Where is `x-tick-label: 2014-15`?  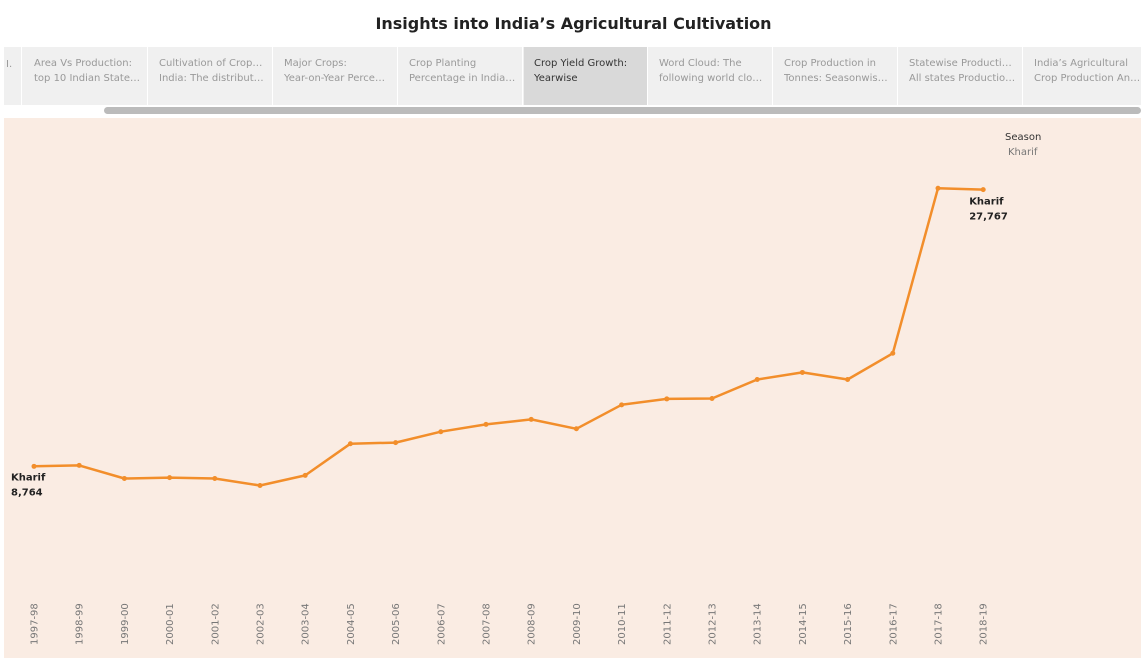 x-tick-label: 2014-15 is located at coordinates (803, 624).